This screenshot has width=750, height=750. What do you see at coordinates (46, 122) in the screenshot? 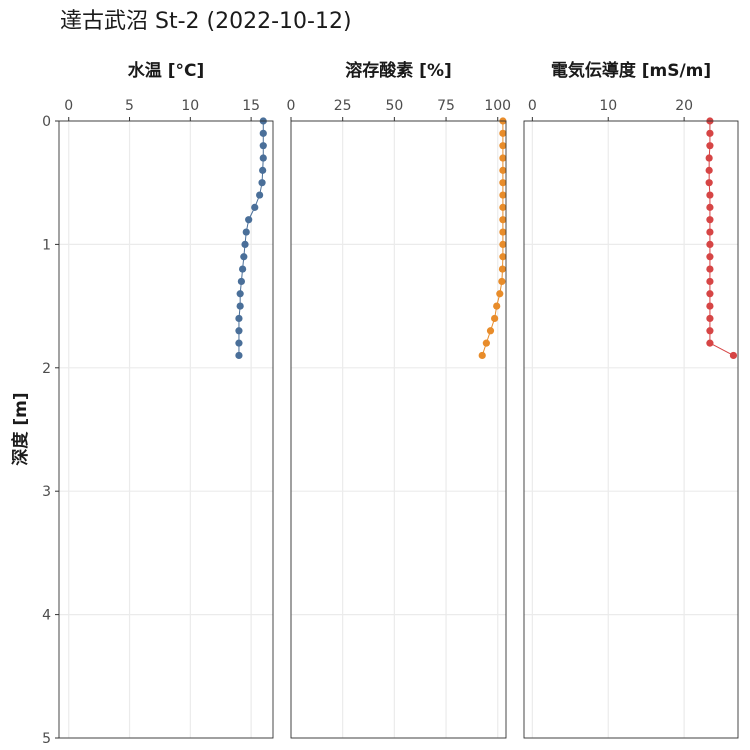
I see `y-tick-label: 0` at bounding box center [46, 122].